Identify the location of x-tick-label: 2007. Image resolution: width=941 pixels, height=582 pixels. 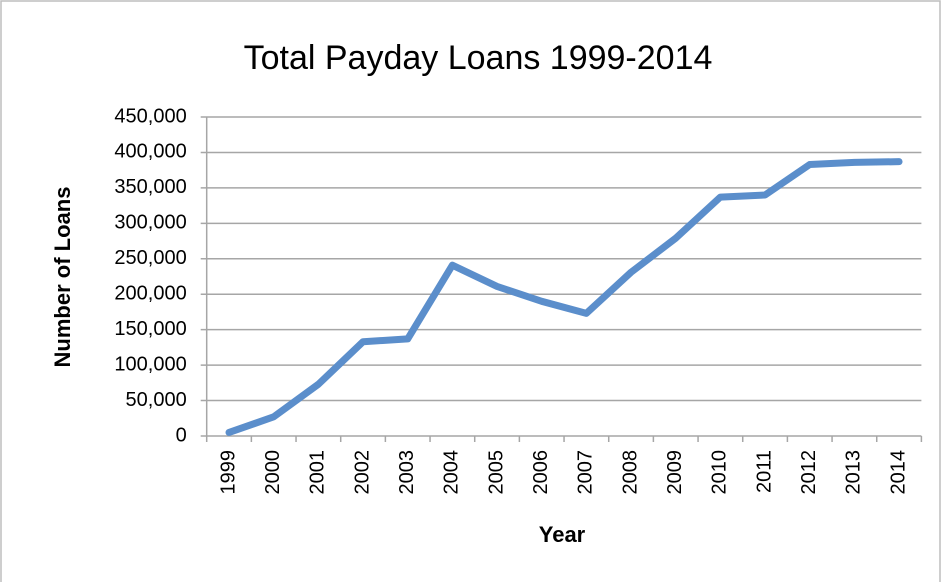
(586, 472).